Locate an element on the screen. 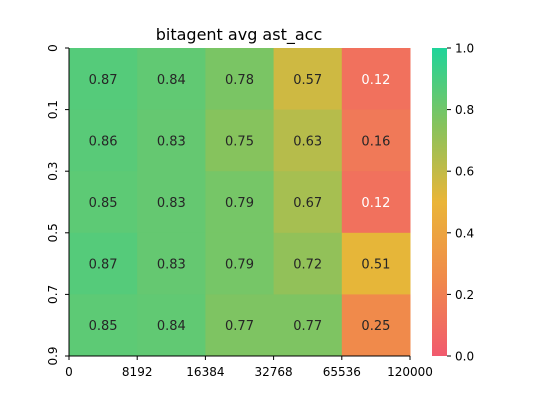  chart-title: bitagent avg ast_acc is located at coordinates (239, 35).